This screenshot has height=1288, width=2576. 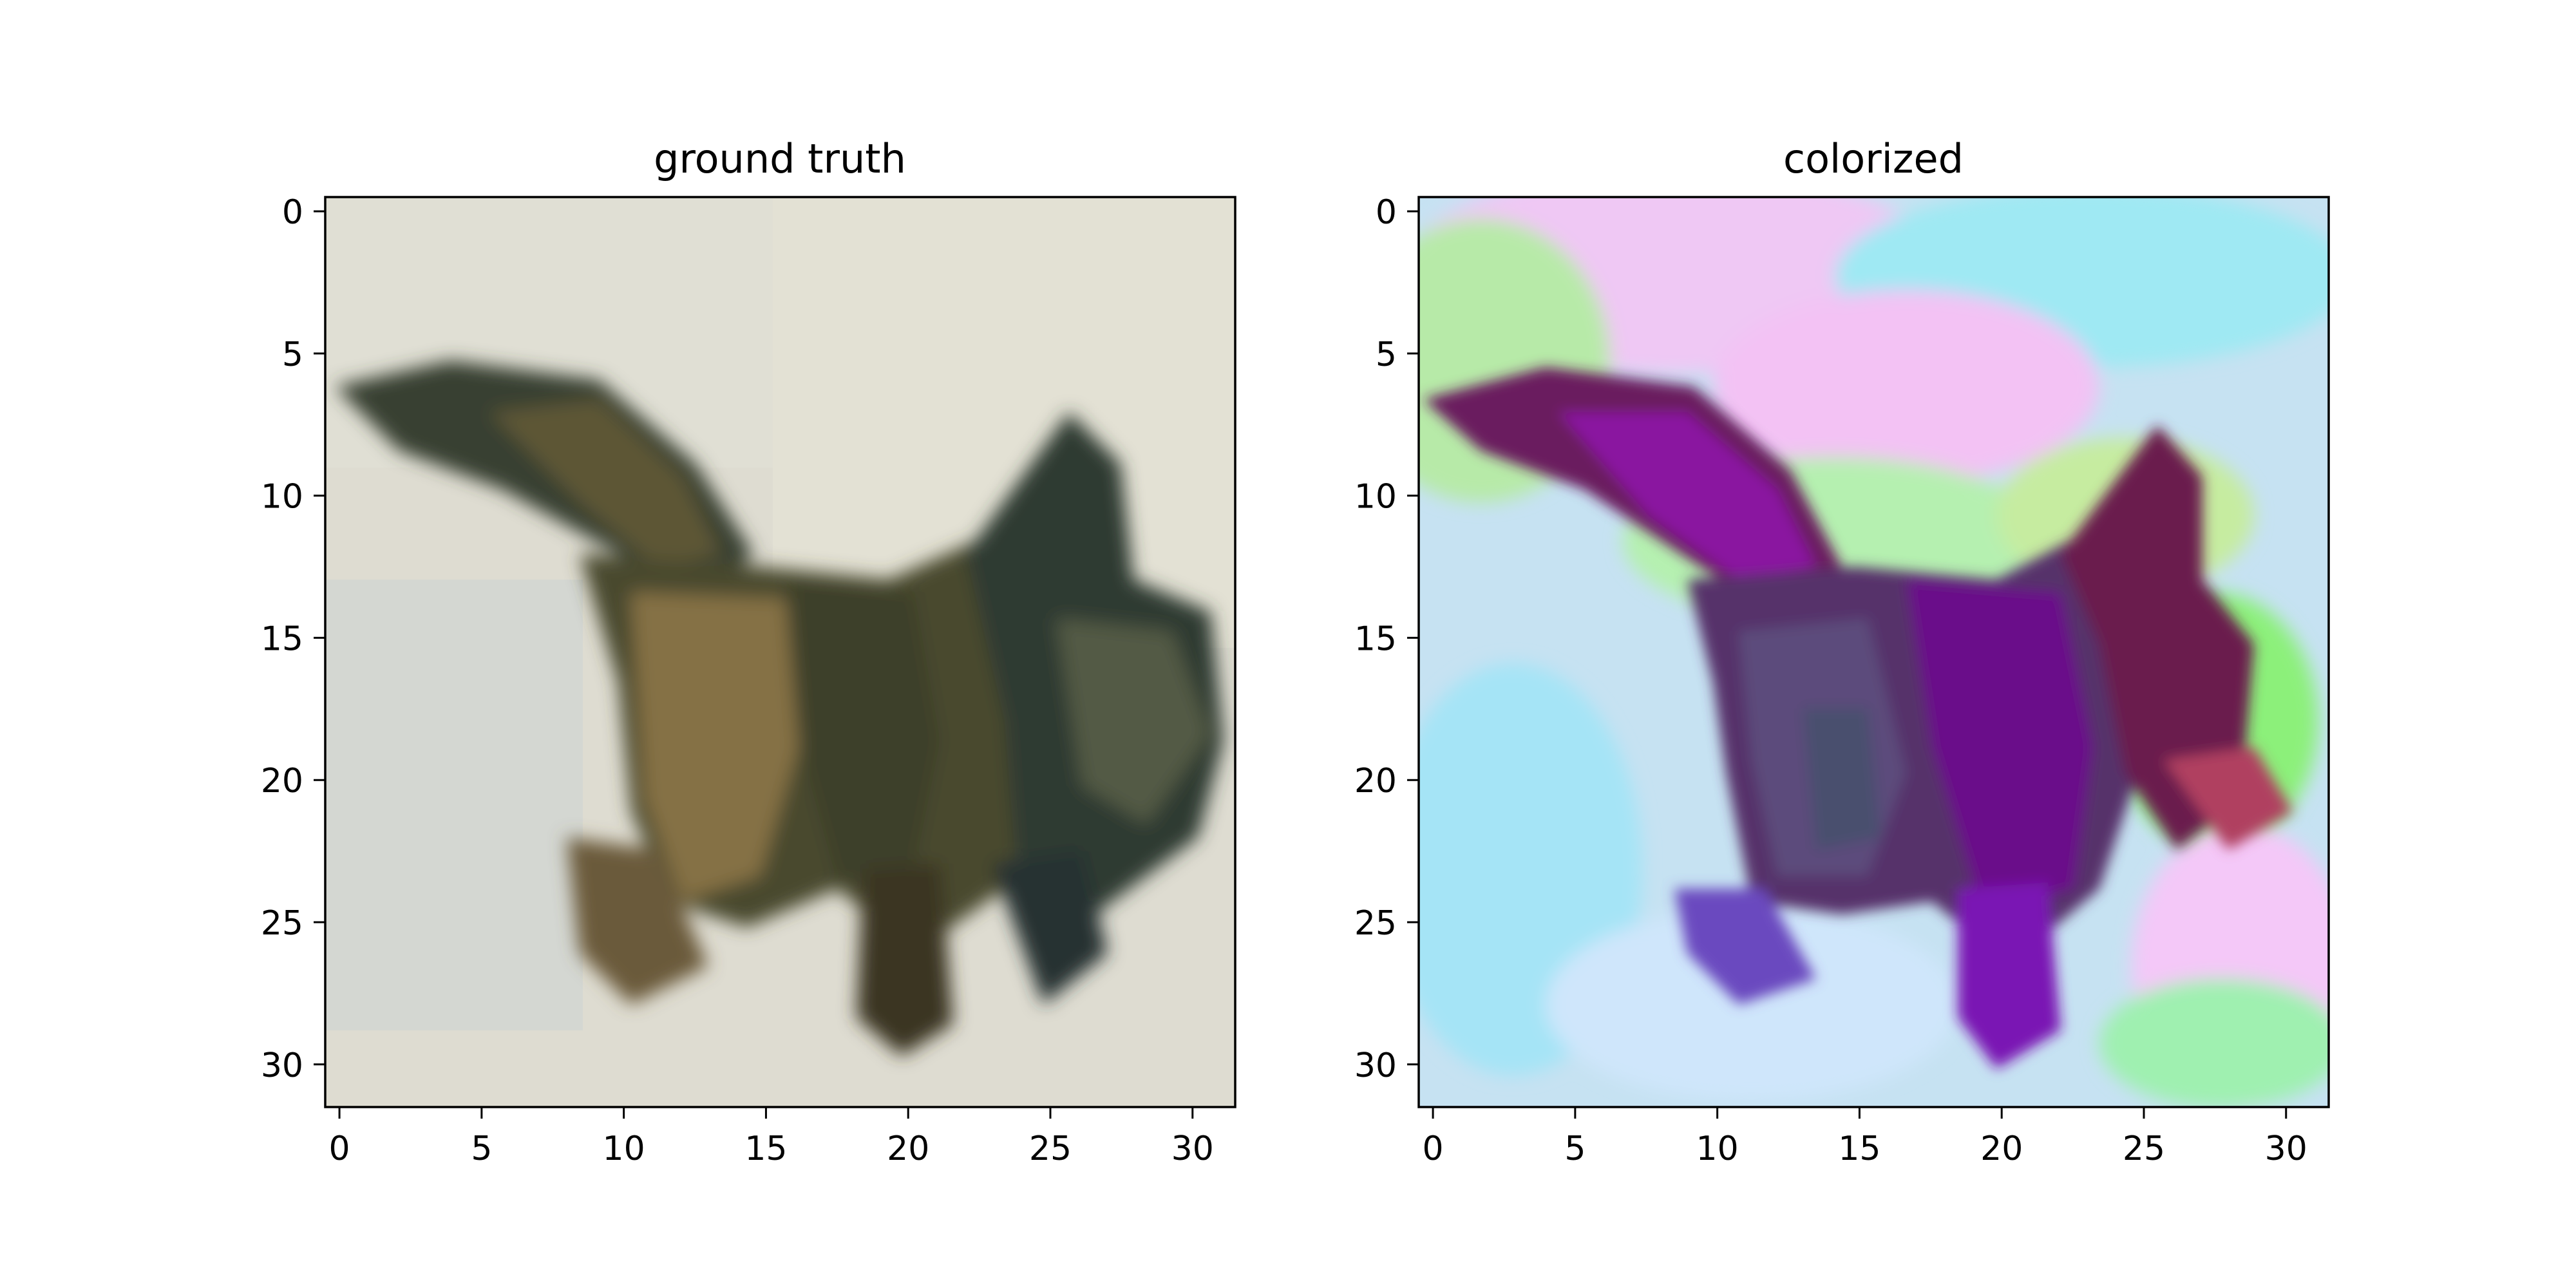 I want to click on chart-title: colorized, so click(x=1874, y=159).